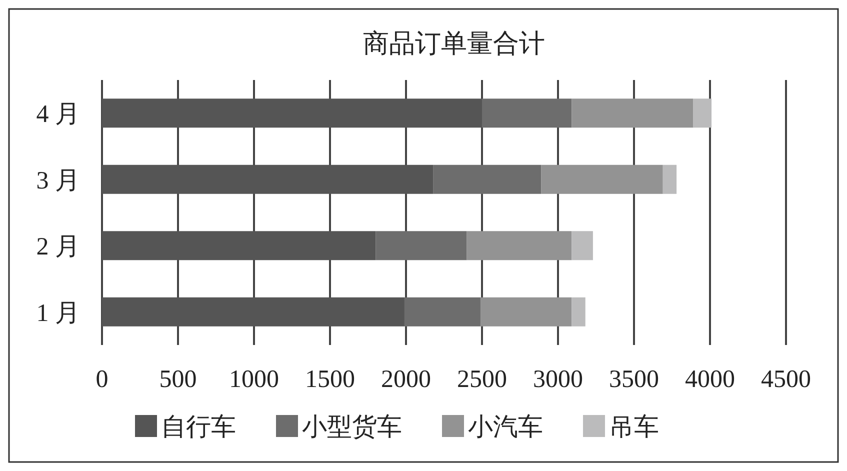  Describe the element at coordinates (634, 427) in the screenshot. I see `legend-label: 吊车` at that location.